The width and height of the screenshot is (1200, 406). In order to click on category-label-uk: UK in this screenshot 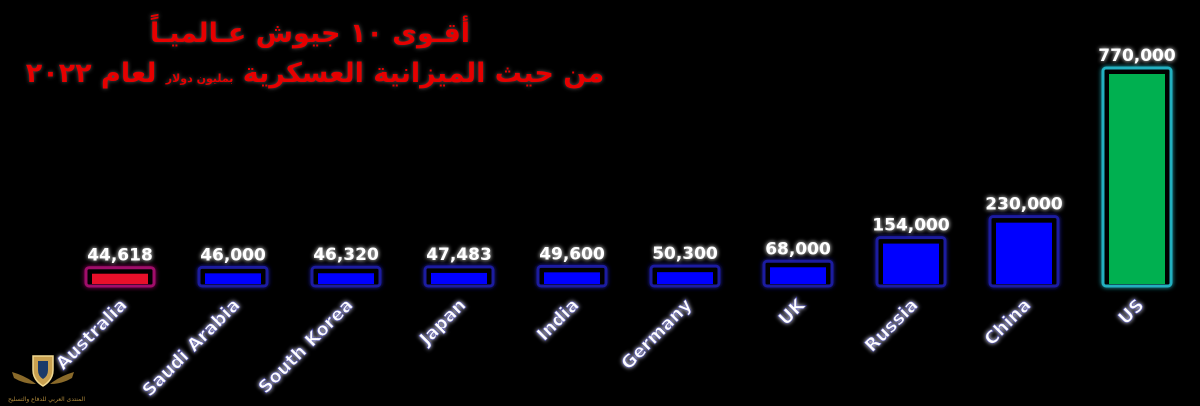, I will do `click(792, 312)`.